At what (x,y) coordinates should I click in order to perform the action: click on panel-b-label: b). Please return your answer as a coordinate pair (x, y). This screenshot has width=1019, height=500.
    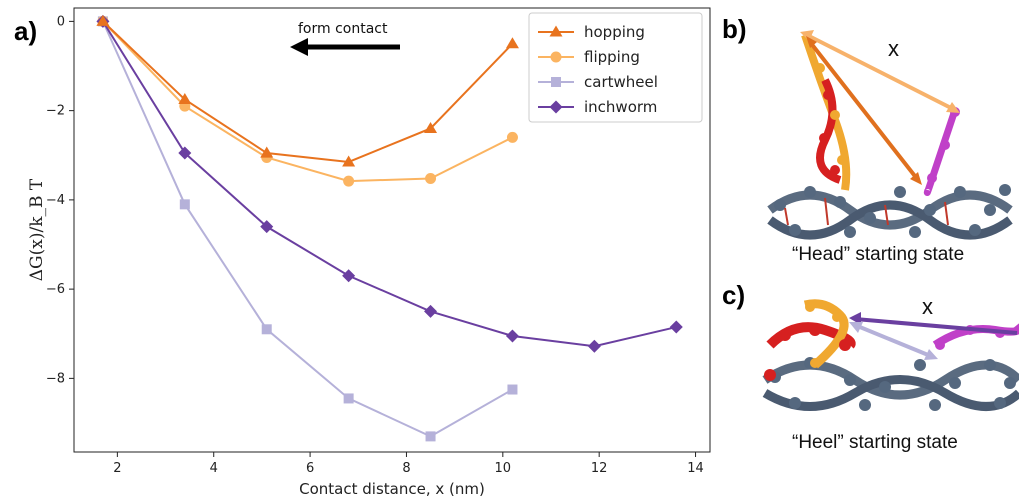
    Looking at the image, I should click on (734, 29).